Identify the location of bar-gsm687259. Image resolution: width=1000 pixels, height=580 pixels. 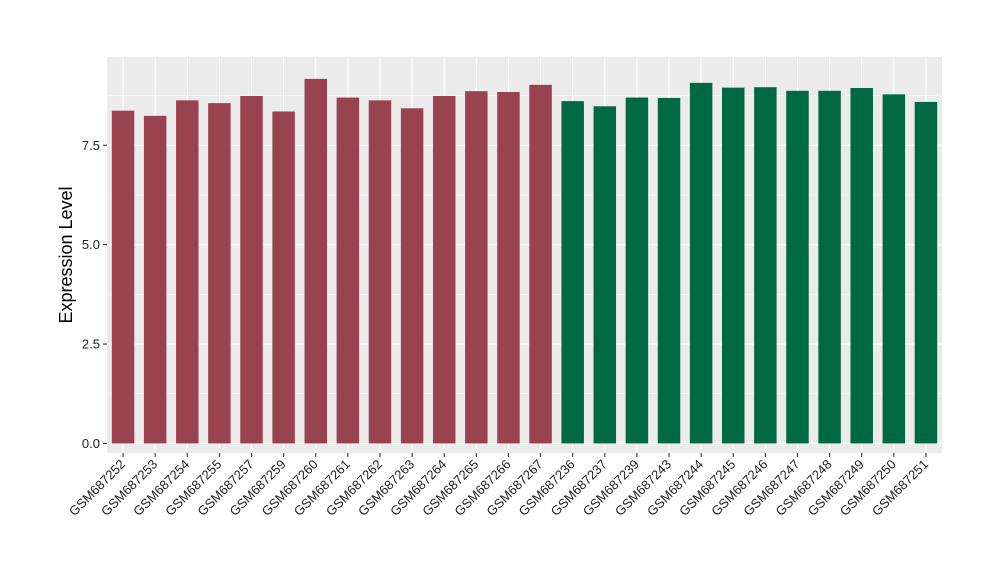
(283, 277).